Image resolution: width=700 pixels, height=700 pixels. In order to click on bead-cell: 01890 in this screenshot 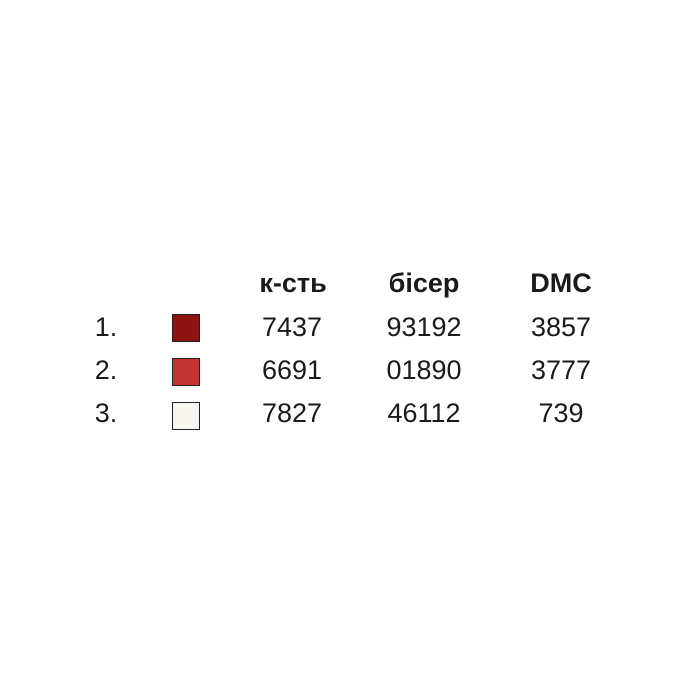, I will do `click(424, 370)`.